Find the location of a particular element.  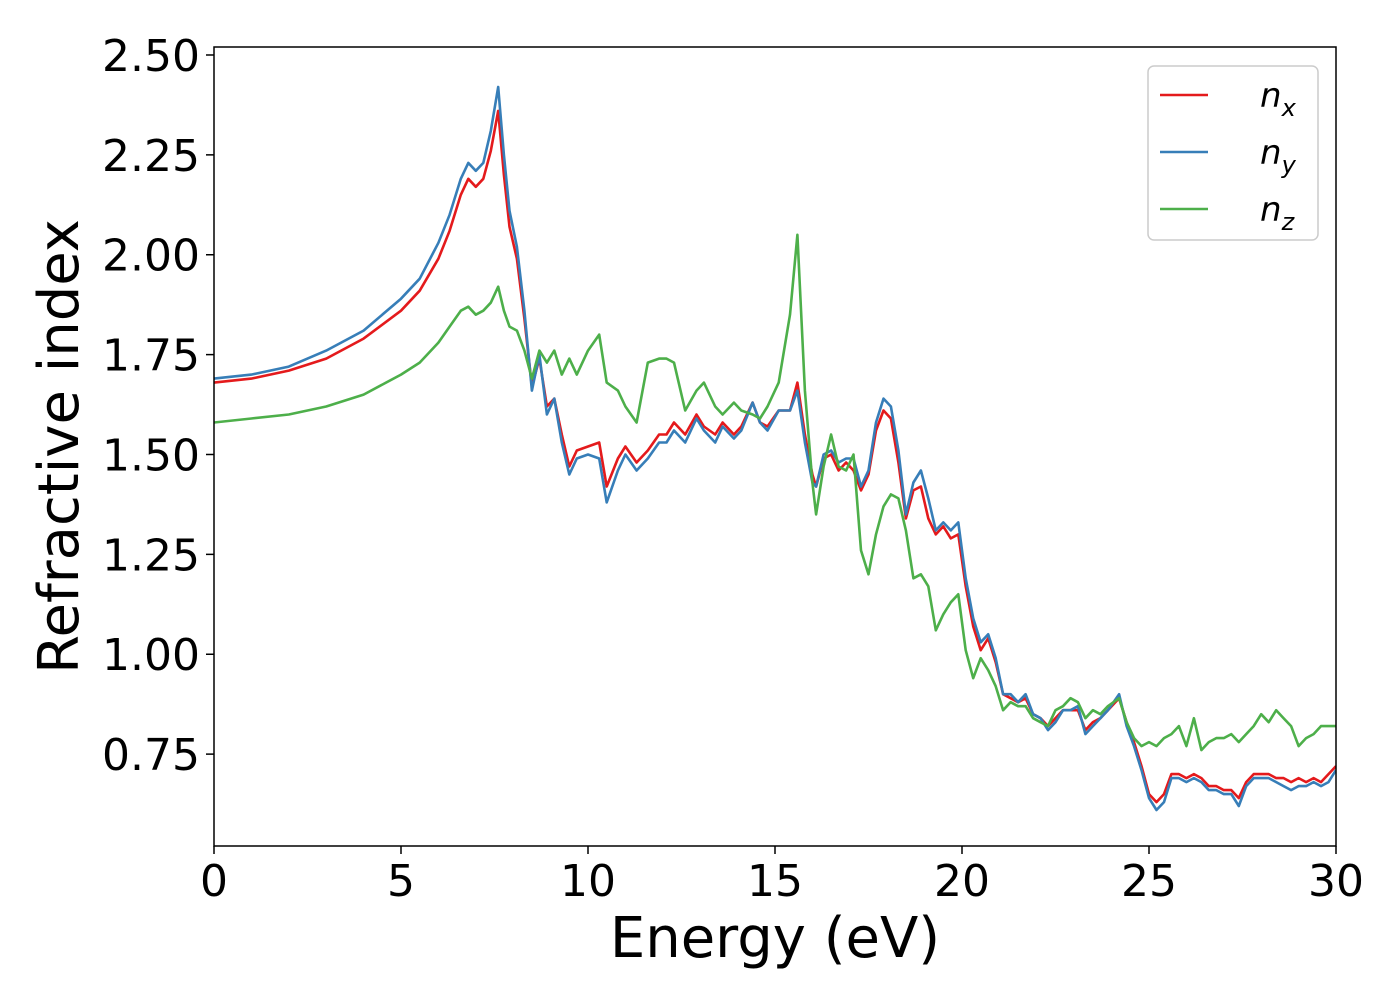

x-tick-label: 25 is located at coordinates (1149, 881).